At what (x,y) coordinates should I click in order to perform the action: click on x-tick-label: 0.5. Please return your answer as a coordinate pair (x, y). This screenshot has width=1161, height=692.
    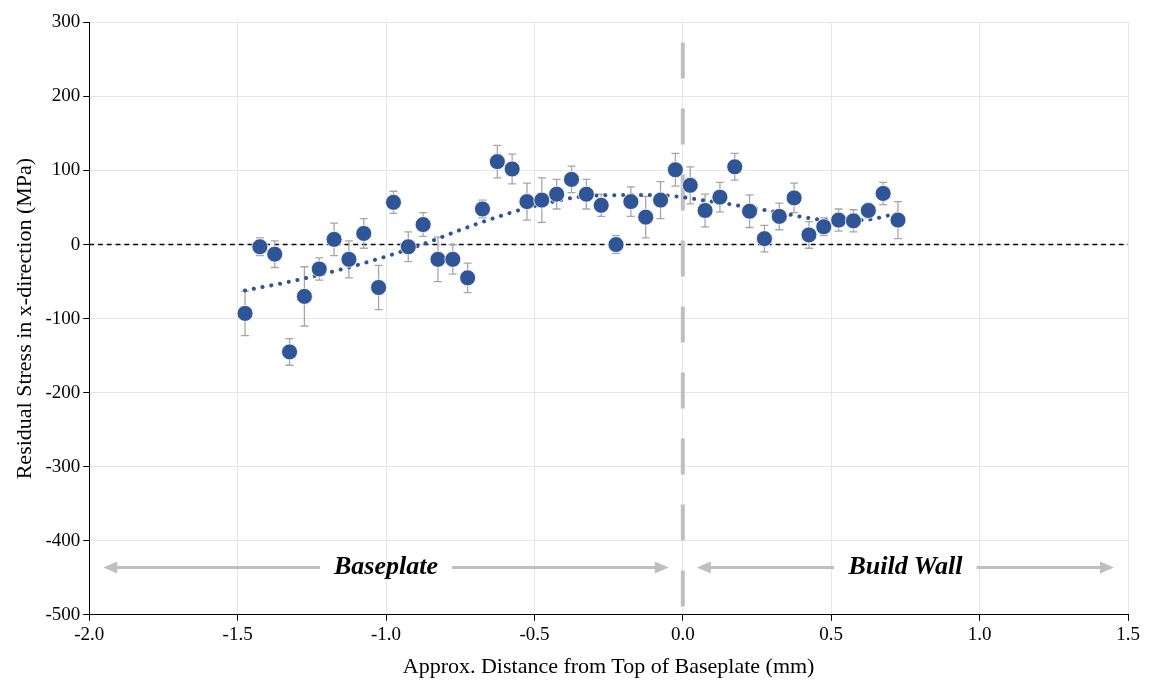
    Looking at the image, I should click on (831, 634).